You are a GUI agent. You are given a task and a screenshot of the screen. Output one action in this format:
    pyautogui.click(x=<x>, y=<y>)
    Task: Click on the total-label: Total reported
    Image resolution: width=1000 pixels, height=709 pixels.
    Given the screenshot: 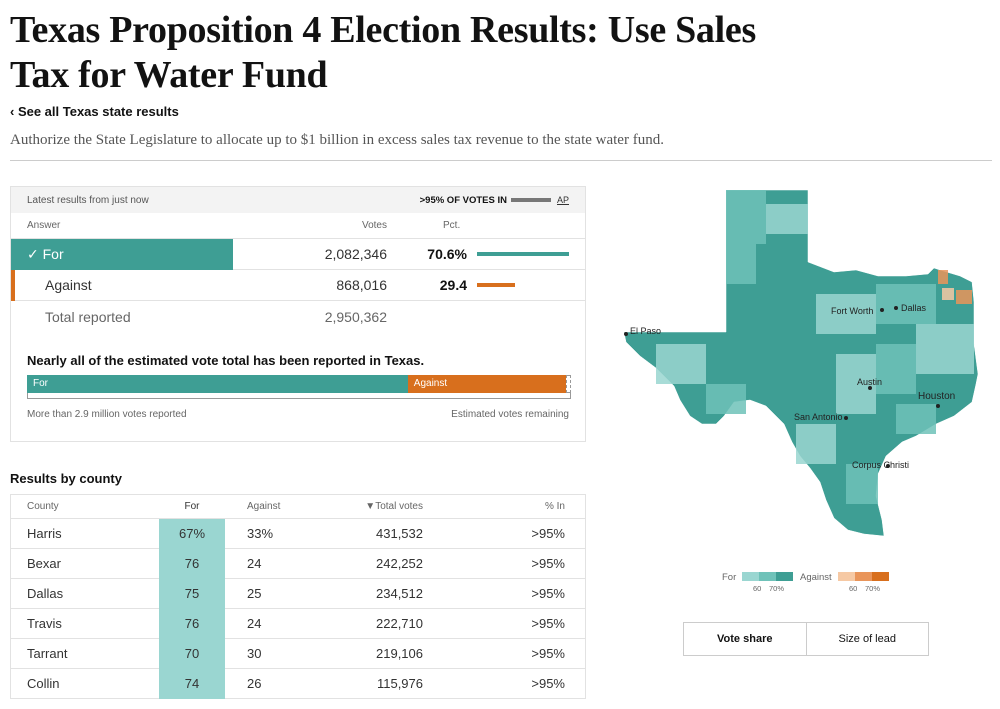 What is the action you would take?
    pyautogui.click(x=88, y=316)
    